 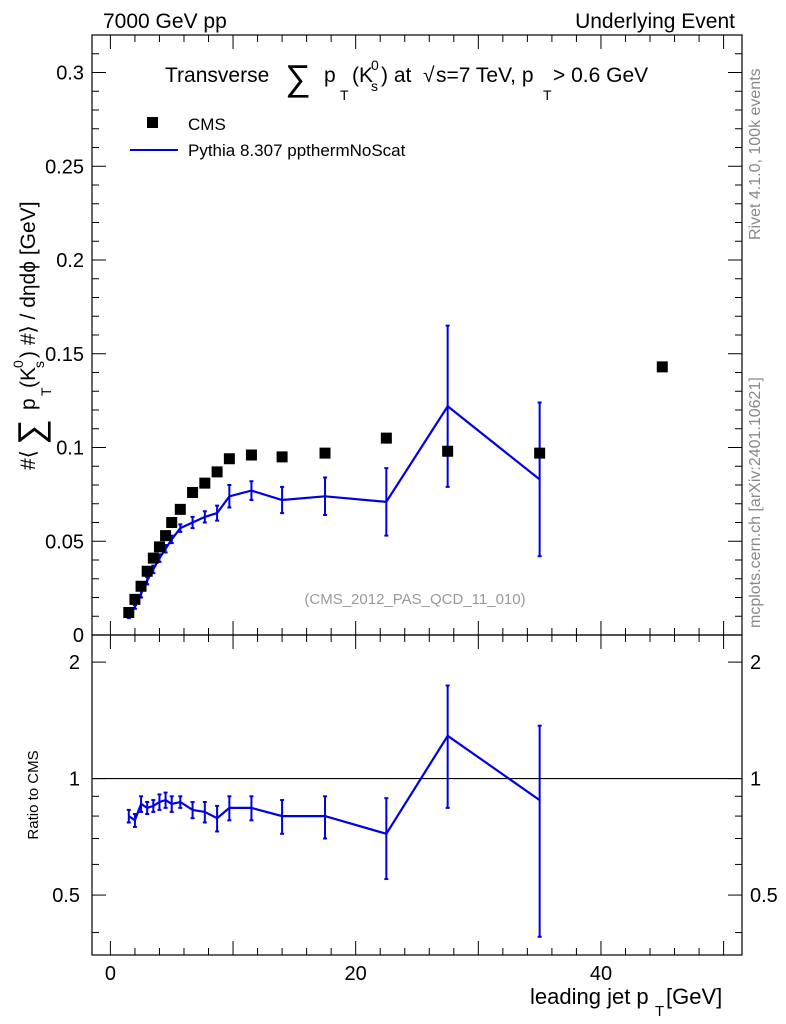 What do you see at coordinates (655, 21) in the screenshot?
I see `header-right: Underlying Event` at bounding box center [655, 21].